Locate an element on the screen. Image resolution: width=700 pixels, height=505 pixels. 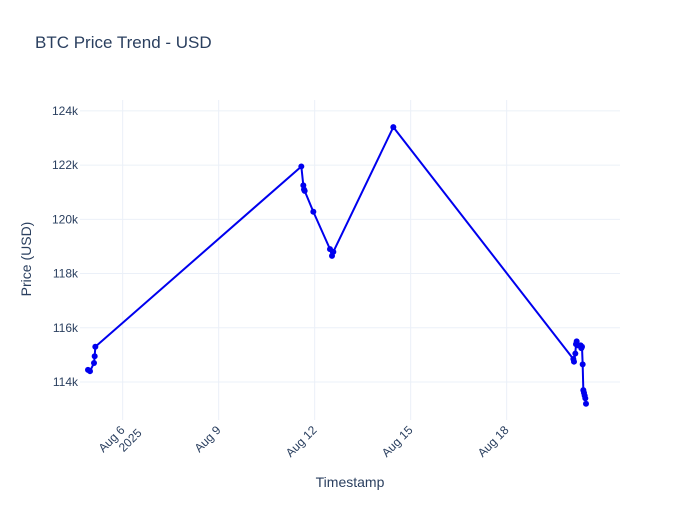
y-tick-label: 116k is located at coordinates (66, 328).